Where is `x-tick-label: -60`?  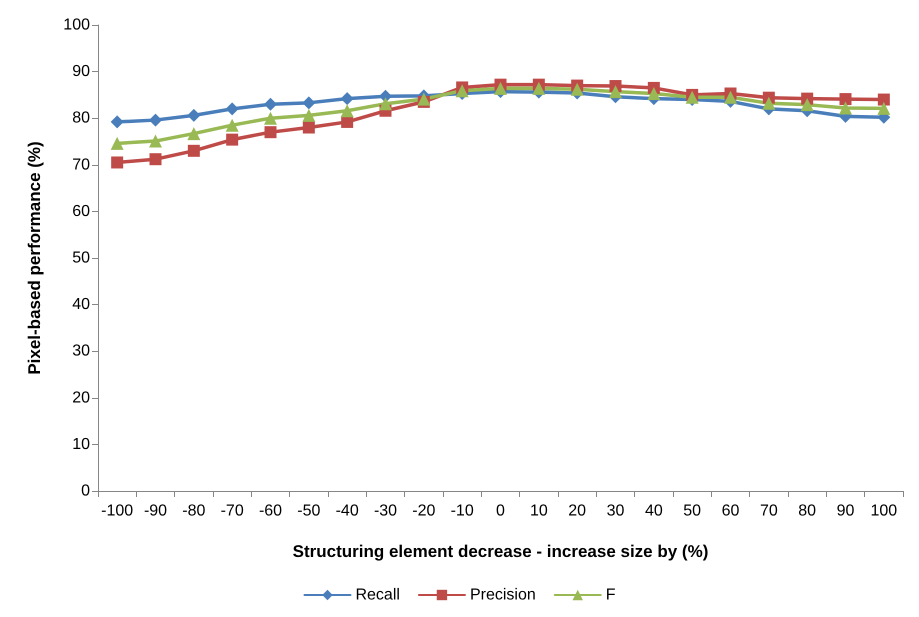 x-tick-label: -60 is located at coordinates (270, 511).